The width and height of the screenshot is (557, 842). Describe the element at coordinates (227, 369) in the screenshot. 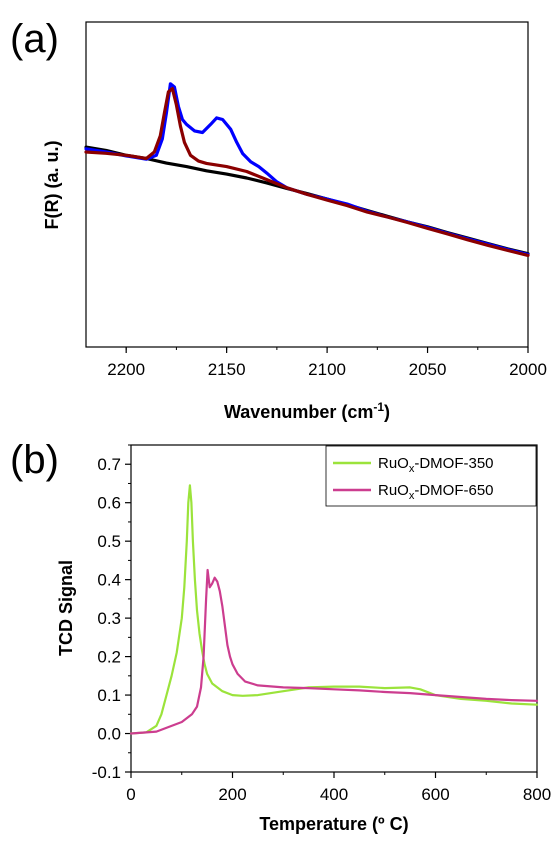

I see `panel-a-x-tick-label: 2150` at that location.